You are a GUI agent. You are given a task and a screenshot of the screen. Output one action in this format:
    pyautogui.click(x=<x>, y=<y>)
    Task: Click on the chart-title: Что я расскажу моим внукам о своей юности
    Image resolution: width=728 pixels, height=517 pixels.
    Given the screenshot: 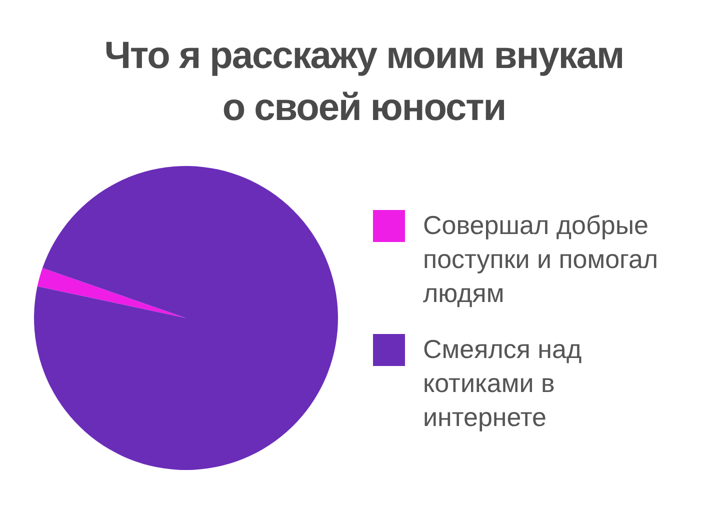 What is the action you would take?
    pyautogui.click(x=364, y=82)
    